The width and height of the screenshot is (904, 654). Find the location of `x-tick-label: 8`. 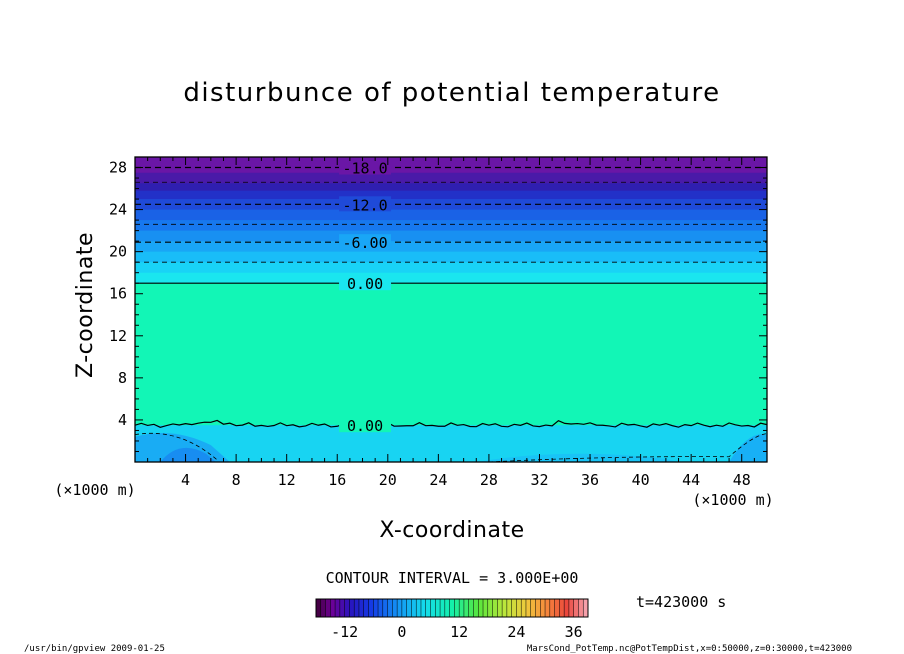

x-tick-label: 8 is located at coordinates (236, 480).